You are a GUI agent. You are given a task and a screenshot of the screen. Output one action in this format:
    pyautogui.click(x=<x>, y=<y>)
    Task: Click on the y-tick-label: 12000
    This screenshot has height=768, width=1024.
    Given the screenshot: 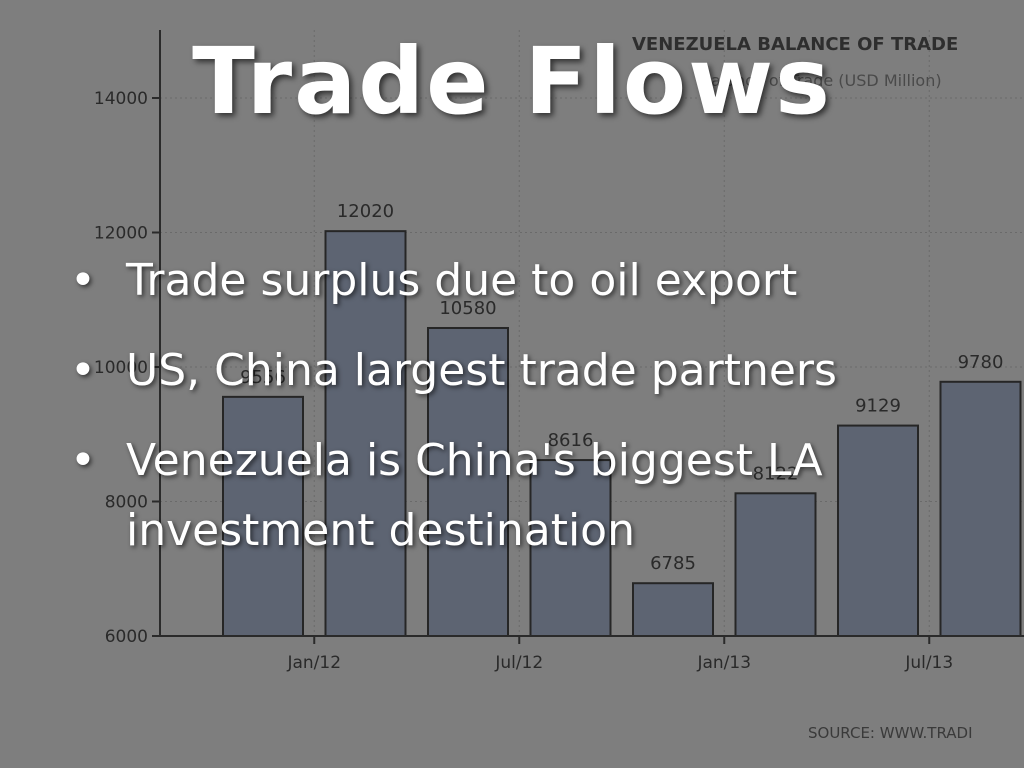 What is the action you would take?
    pyautogui.click(x=121, y=234)
    